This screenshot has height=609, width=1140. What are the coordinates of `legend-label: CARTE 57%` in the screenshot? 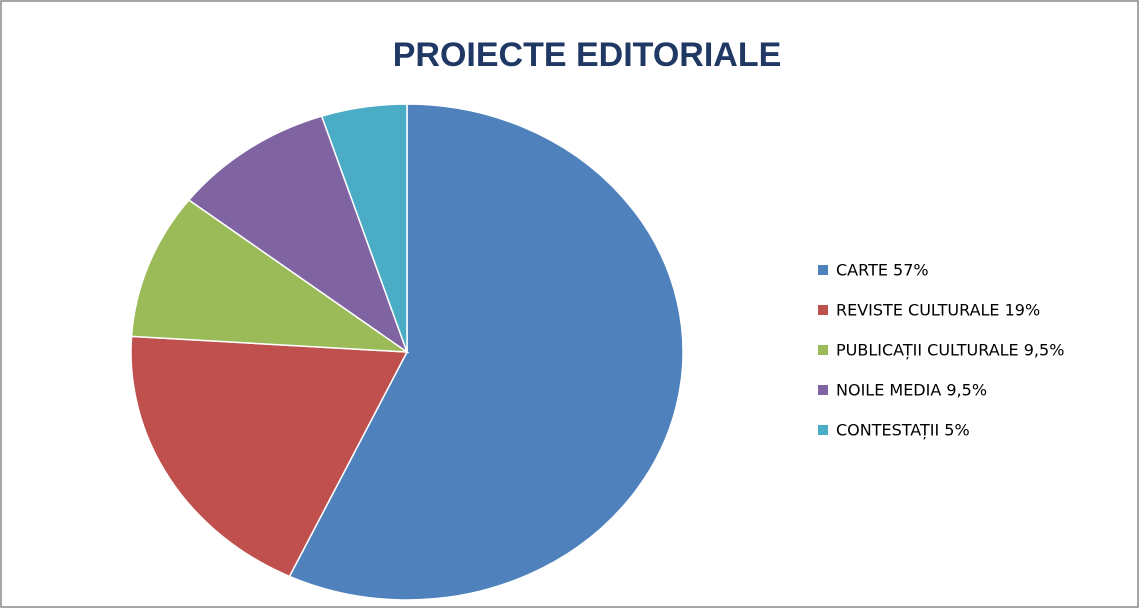 It's located at (882, 270).